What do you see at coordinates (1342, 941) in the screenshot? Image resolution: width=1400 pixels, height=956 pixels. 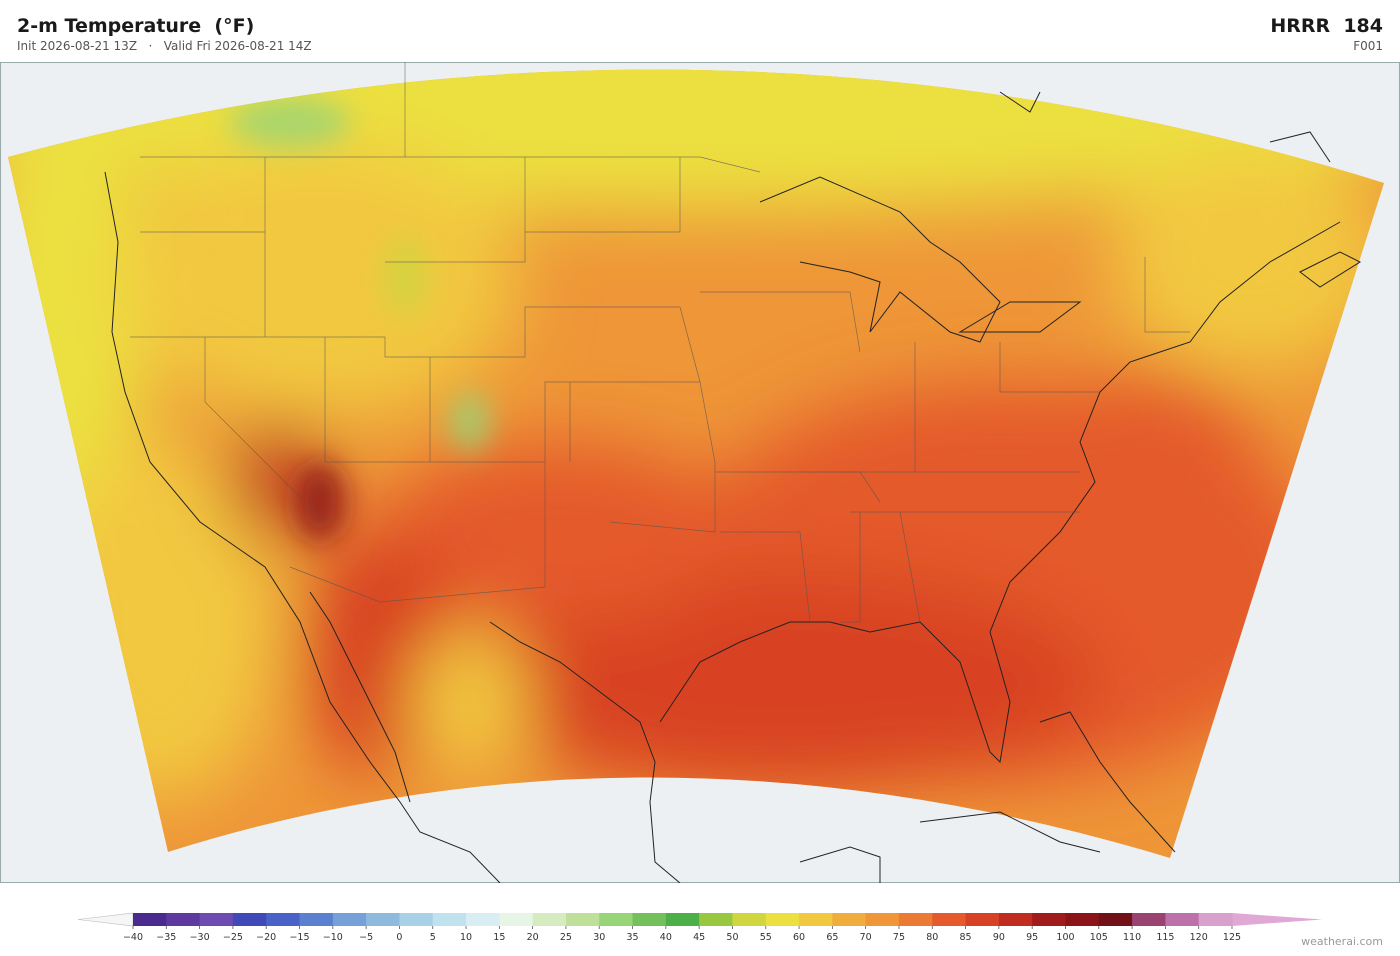 I see `watermark: weatherai.com` at bounding box center [1342, 941].